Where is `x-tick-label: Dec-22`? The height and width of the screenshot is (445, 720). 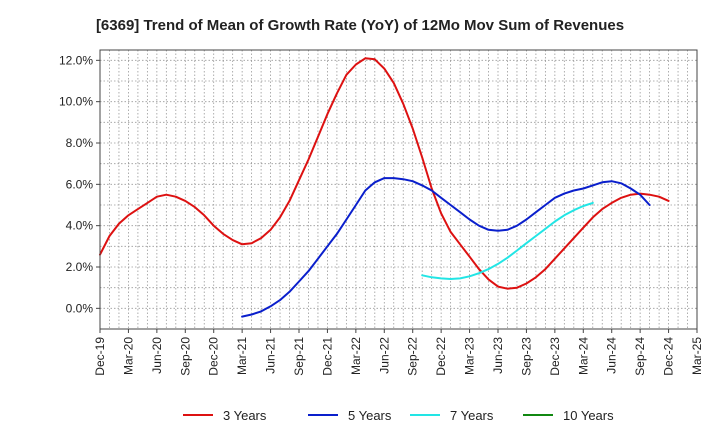
x-tick-label: Dec-22 is located at coordinates (441, 356).